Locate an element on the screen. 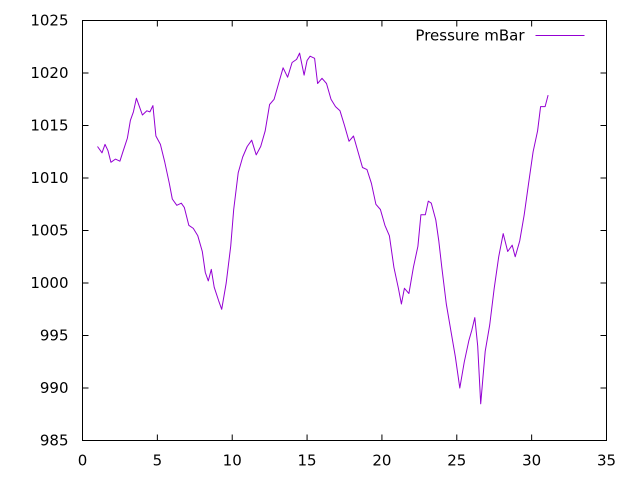 This screenshot has height=480, width=640. y-tick-label: 1005 is located at coordinates (49, 231).